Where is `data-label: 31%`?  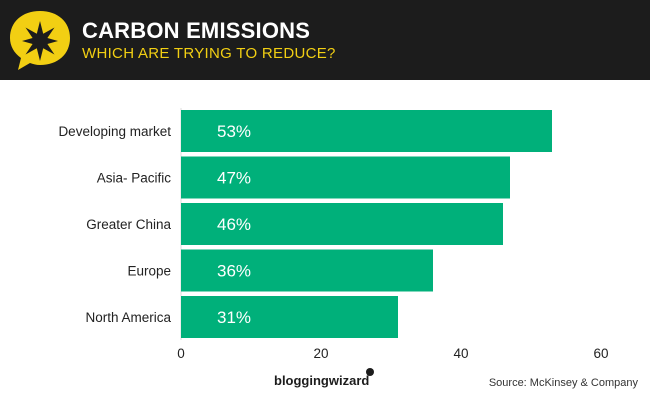
data-label: 31% is located at coordinates (234, 317).